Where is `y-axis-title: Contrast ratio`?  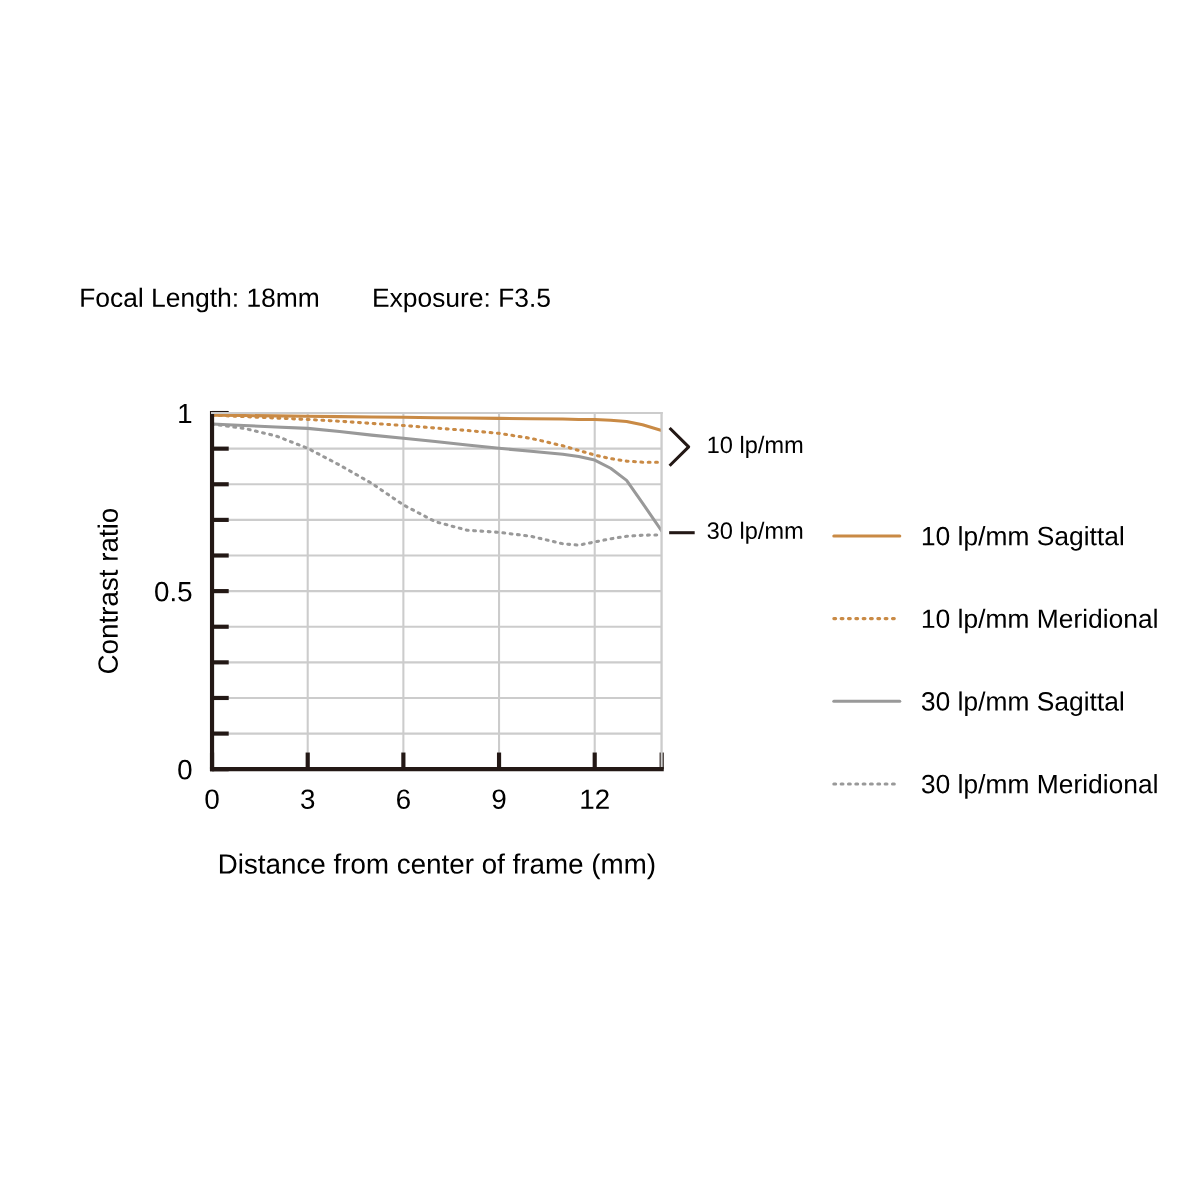
y-axis-title: Contrast ratio is located at coordinates (107, 591).